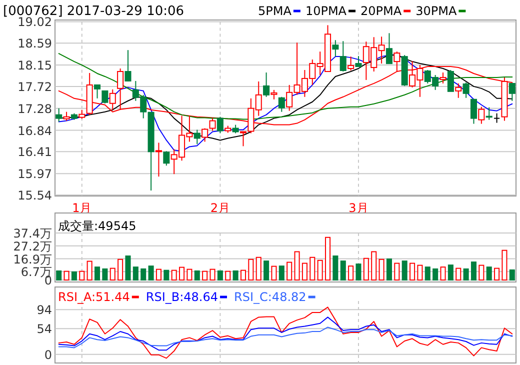 The image size is (520, 365). Describe the element at coordinates (32, 259) in the screenshot. I see `y-tick-label: 16.9万` at that location.